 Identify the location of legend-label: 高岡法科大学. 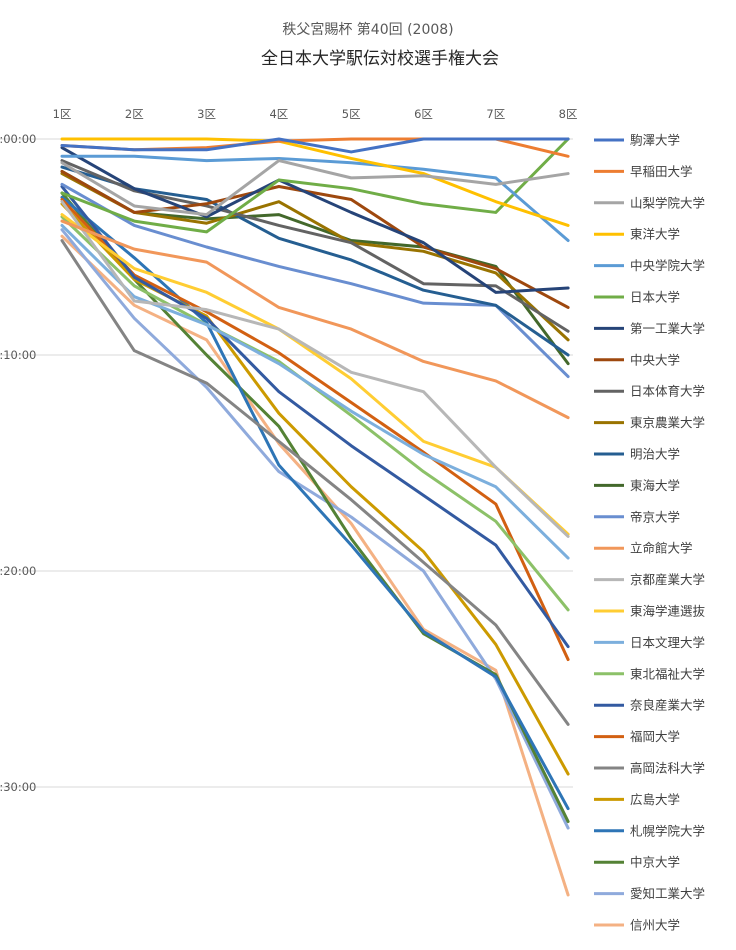
(667, 768).